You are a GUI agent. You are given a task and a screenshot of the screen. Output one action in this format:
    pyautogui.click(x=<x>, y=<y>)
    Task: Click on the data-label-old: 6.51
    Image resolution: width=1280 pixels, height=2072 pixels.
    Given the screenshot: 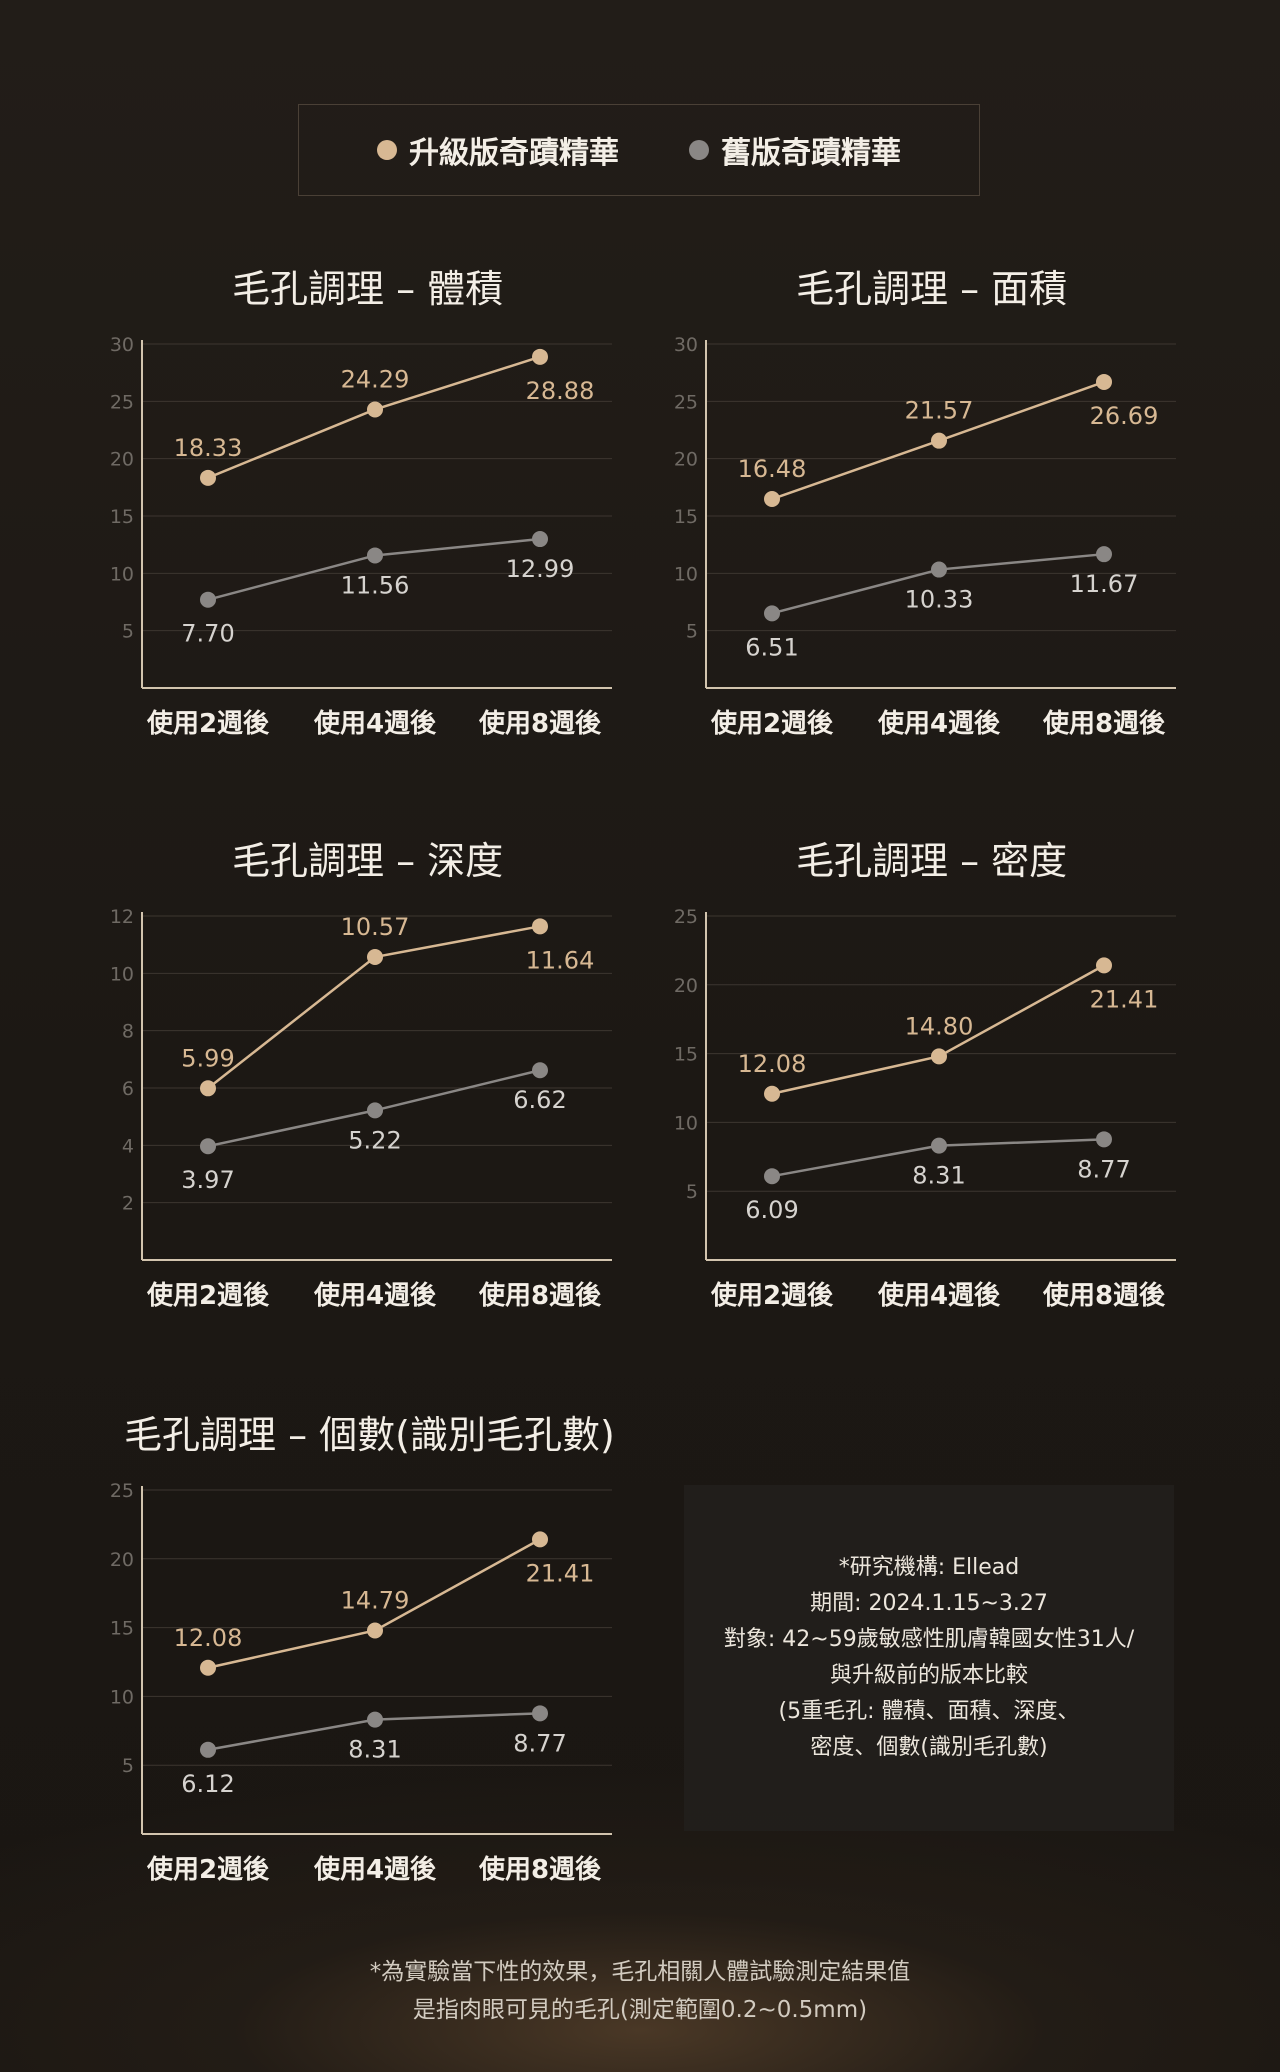 What is the action you would take?
    pyautogui.click(x=771, y=647)
    